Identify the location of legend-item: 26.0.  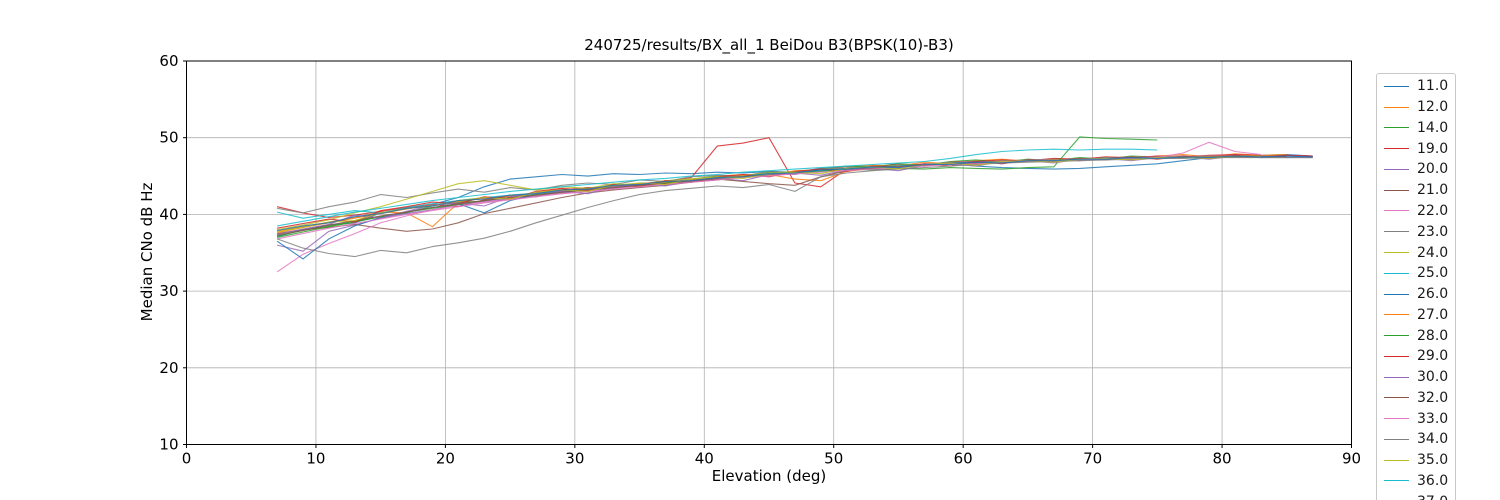
(1416, 294).